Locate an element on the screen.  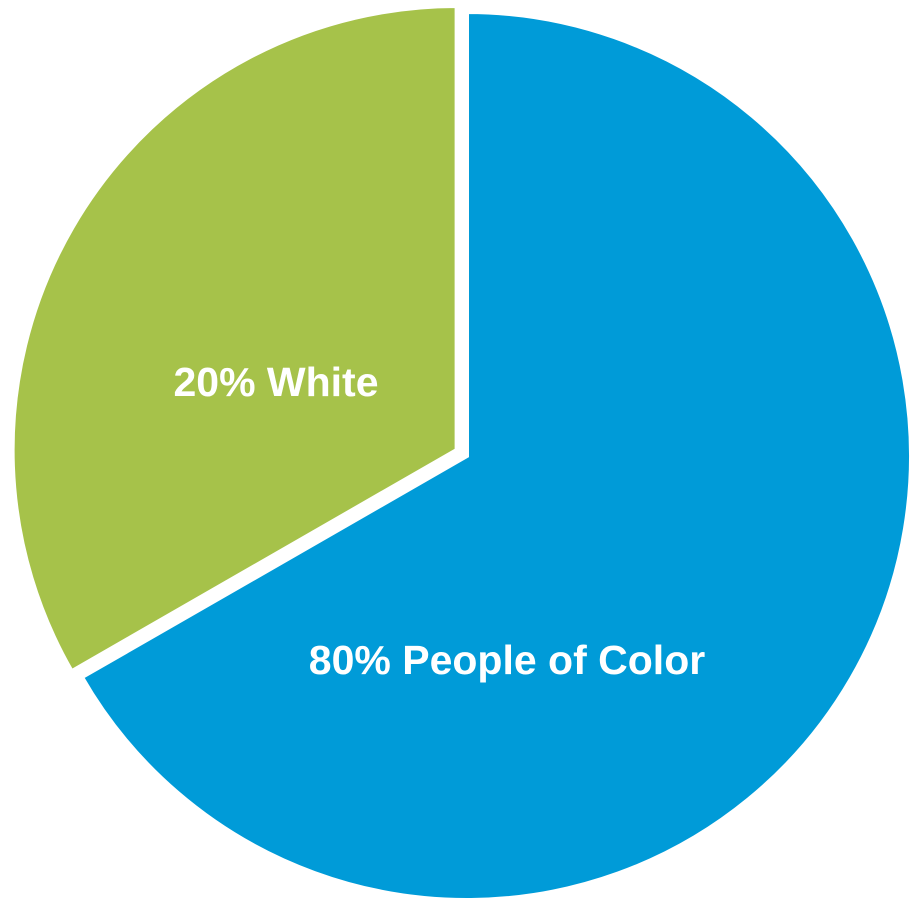
slice-label-people-of-color: 80% People of Color is located at coordinates (507, 660).